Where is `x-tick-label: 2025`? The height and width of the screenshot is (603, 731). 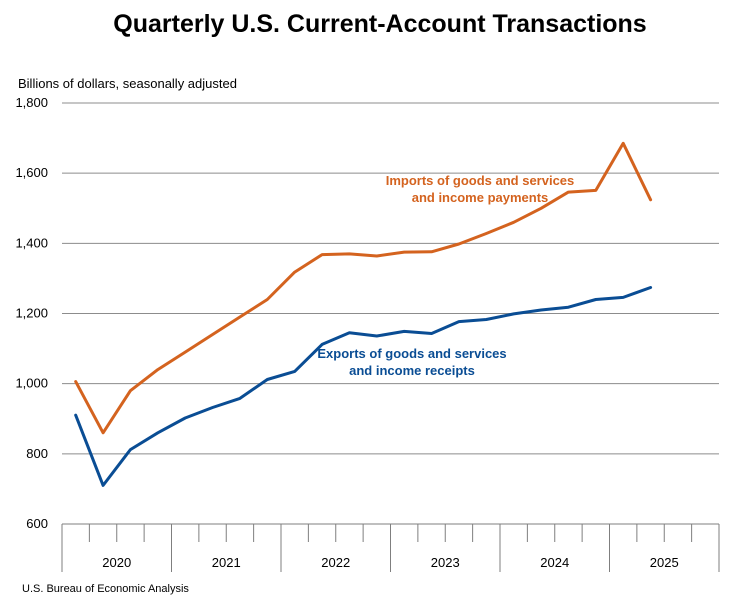 x-tick-label: 2025 is located at coordinates (664, 562).